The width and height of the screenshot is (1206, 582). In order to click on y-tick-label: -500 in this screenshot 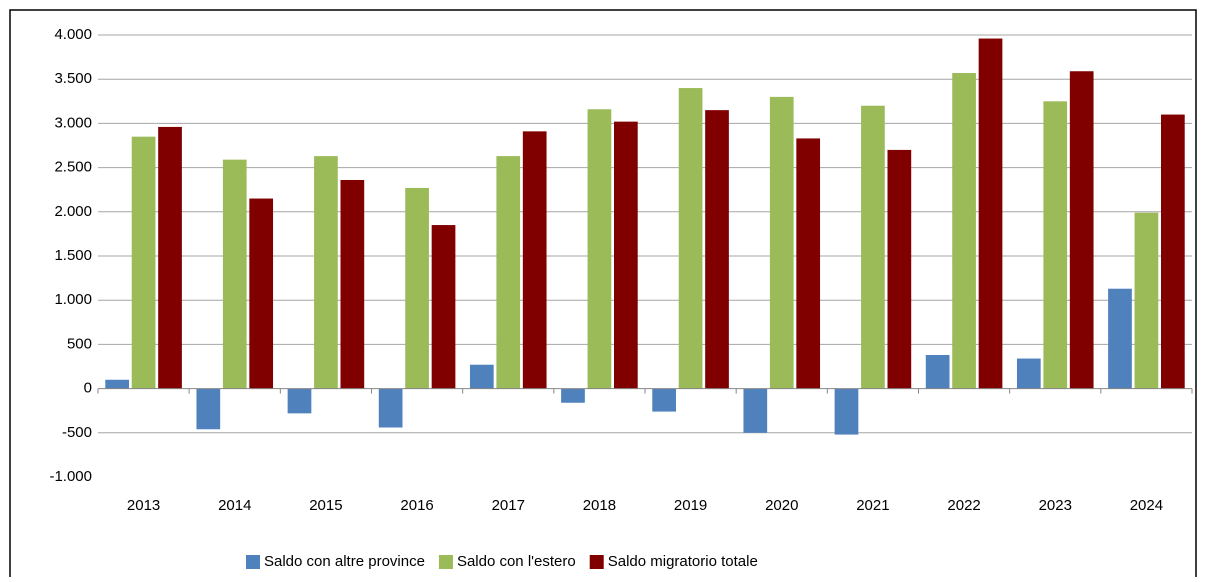, I will do `click(77, 432)`.